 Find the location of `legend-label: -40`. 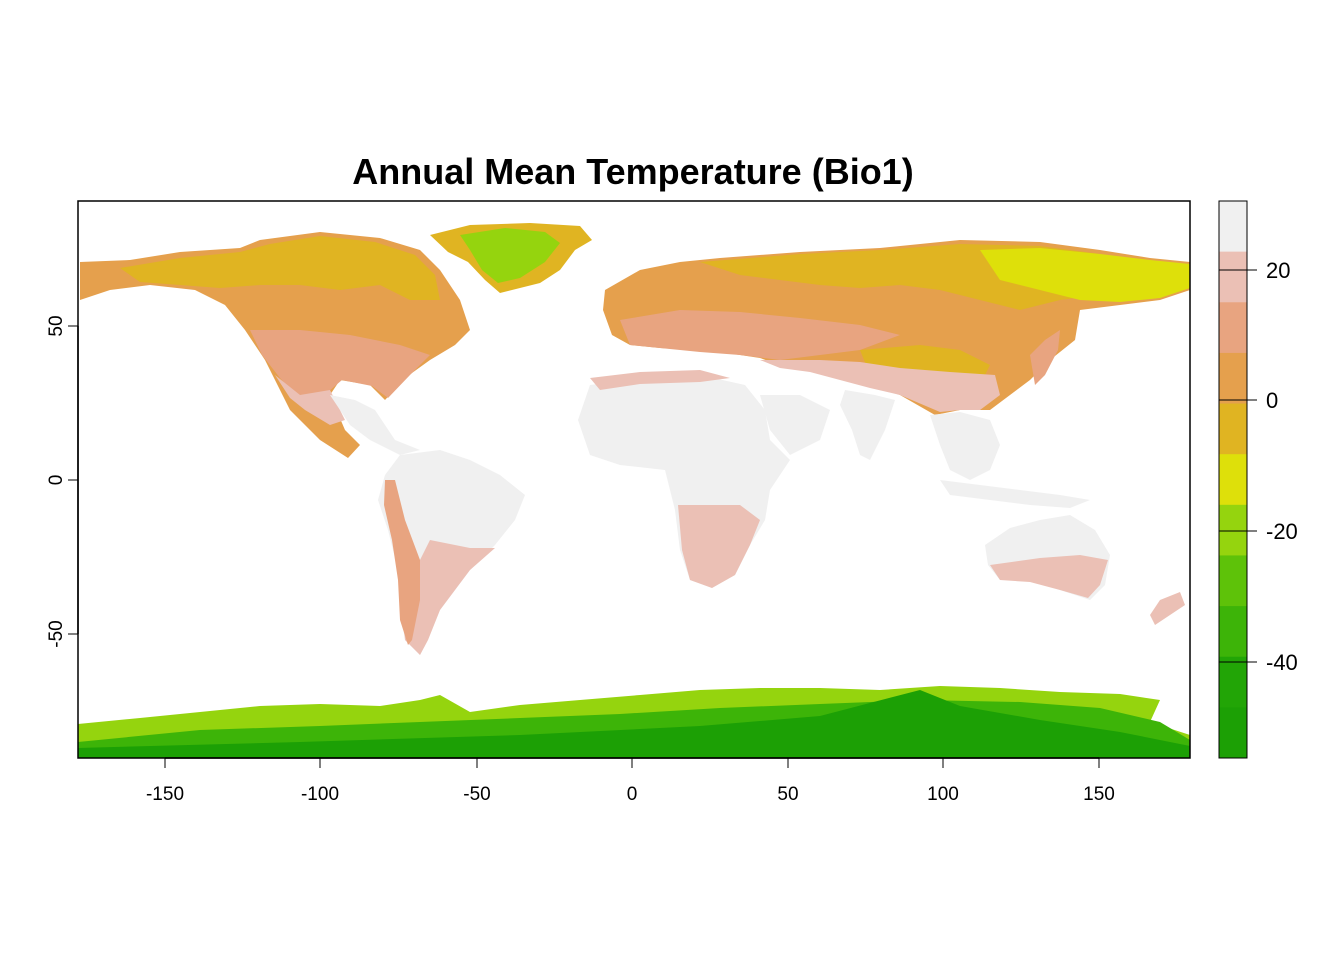

legend-label: -40 is located at coordinates (1282, 662).